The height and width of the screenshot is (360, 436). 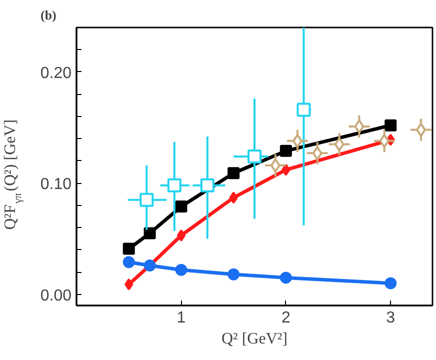 What do you see at coordinates (13, 174) in the screenshot?
I see `y-axis-title: Q²Fγπ(Q²) [GeV]` at bounding box center [13, 174].